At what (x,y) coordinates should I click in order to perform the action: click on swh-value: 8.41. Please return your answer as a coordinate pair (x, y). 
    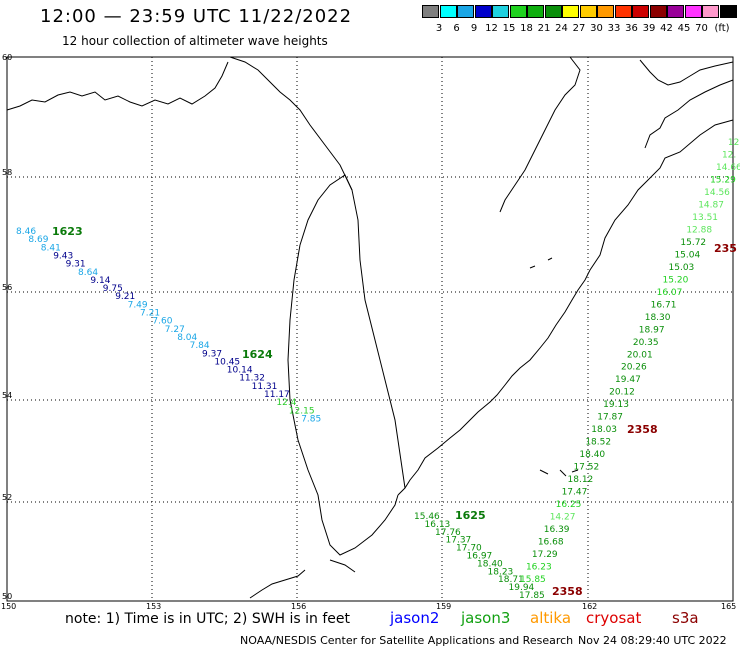
    Looking at the image, I should click on (51, 248).